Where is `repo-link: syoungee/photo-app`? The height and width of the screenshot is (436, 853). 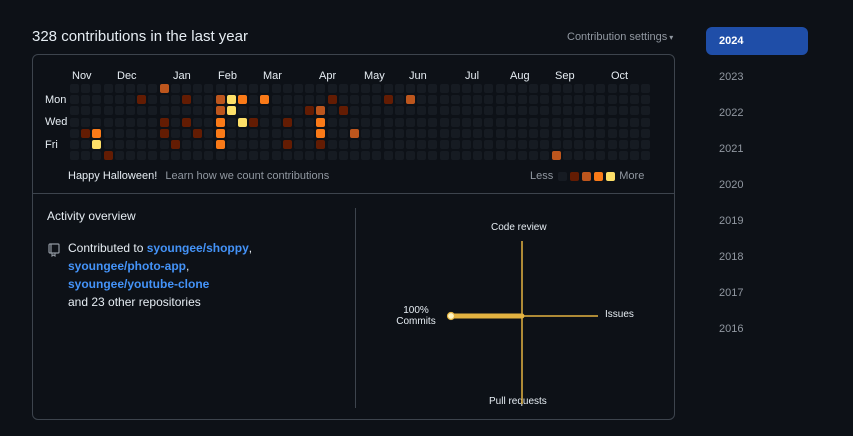 repo-link: syoungee/photo-app is located at coordinates (127, 266).